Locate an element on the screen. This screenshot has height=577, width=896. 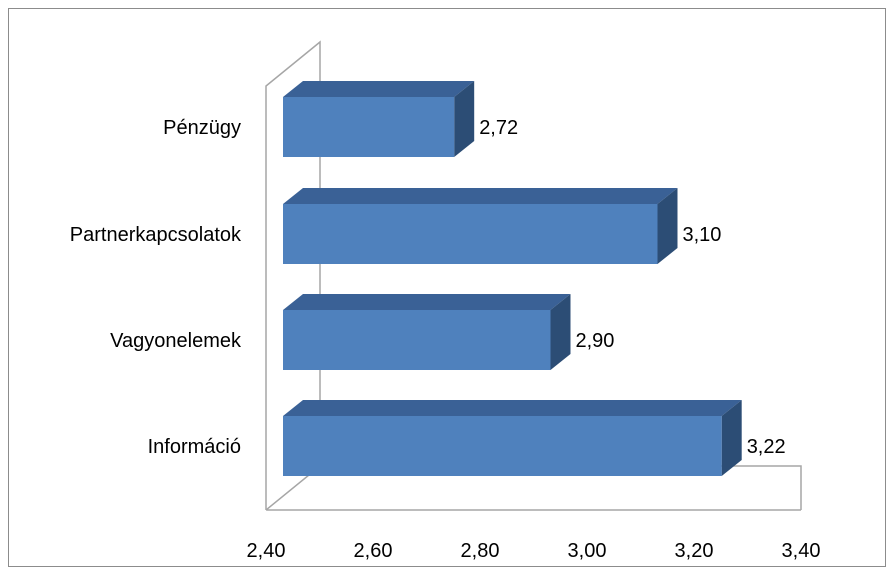
category-label: Pénzügy is located at coordinates (202, 128).